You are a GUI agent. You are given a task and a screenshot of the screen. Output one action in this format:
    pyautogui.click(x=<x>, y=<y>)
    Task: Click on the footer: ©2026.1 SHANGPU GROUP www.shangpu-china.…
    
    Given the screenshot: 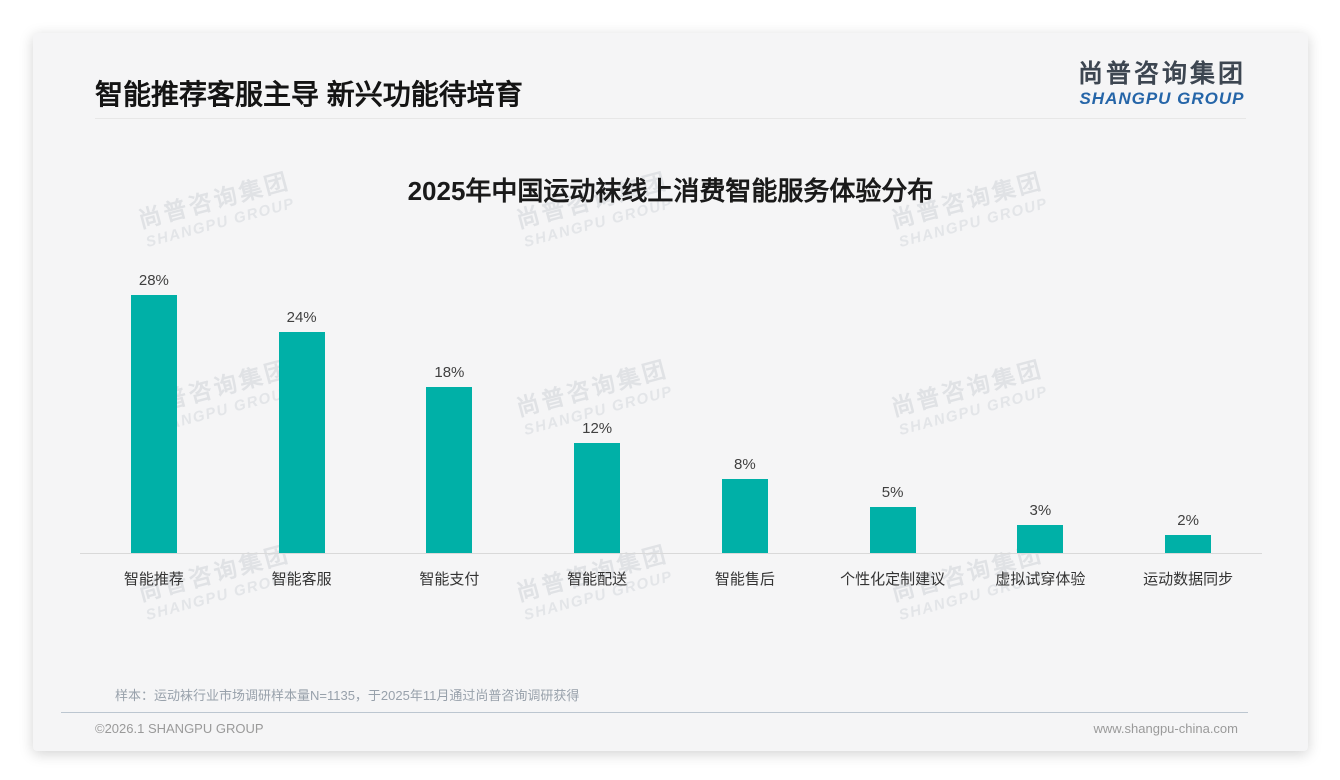 What is the action you would take?
    pyautogui.click(x=666, y=728)
    